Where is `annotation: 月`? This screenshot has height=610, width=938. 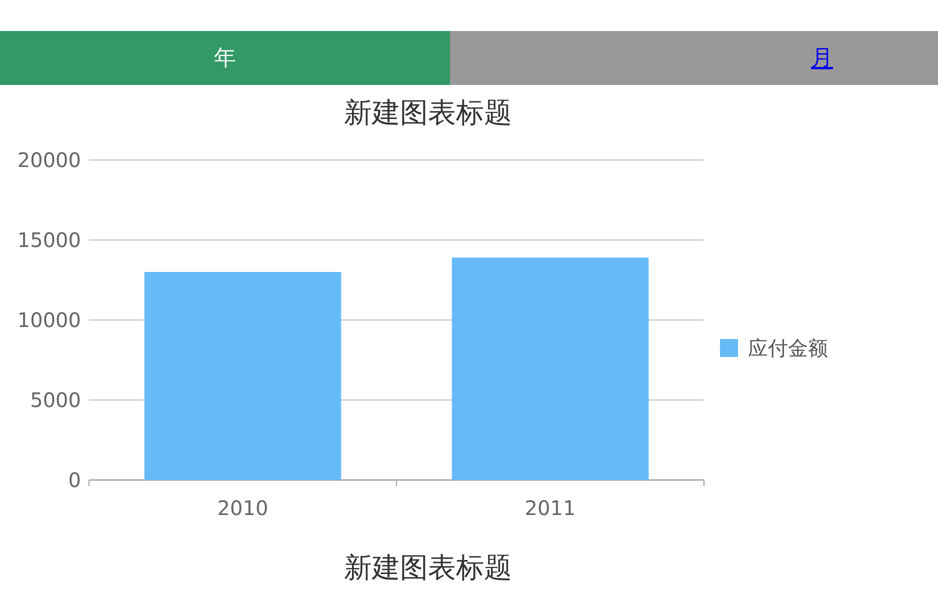
annotation: 月 is located at coordinates (822, 58).